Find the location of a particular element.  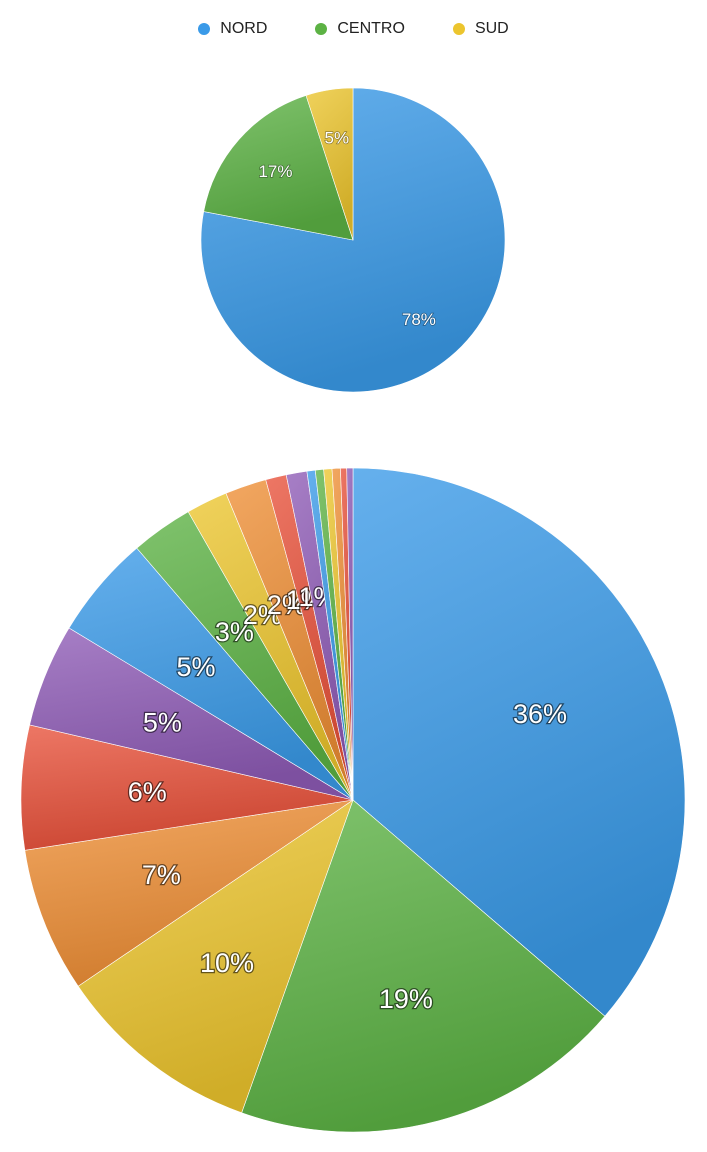

slice-label: 7% is located at coordinates (161, 875).